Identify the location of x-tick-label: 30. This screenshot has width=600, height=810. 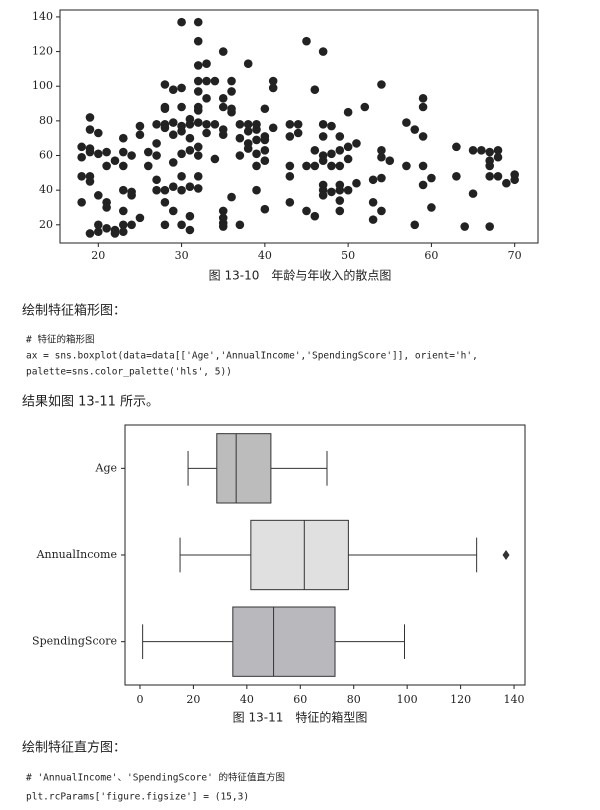
(182, 255).